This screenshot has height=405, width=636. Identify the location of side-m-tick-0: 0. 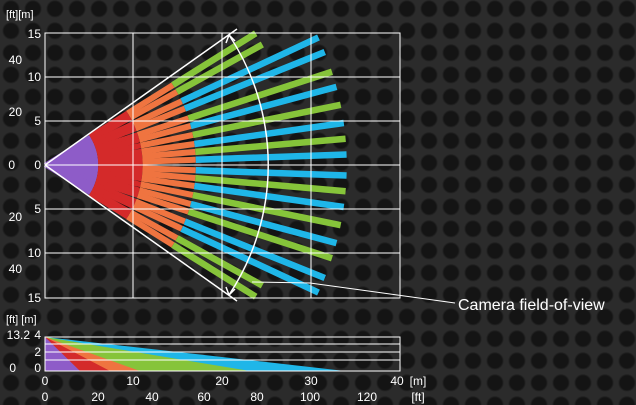
(37, 368).